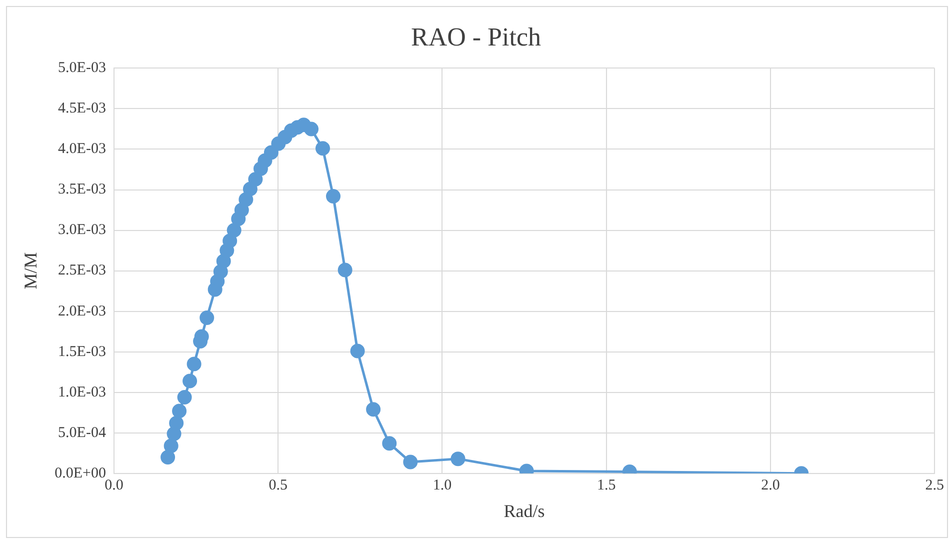  What do you see at coordinates (82, 108) in the screenshot?
I see `y-tick-label: 4.5E-03` at bounding box center [82, 108].